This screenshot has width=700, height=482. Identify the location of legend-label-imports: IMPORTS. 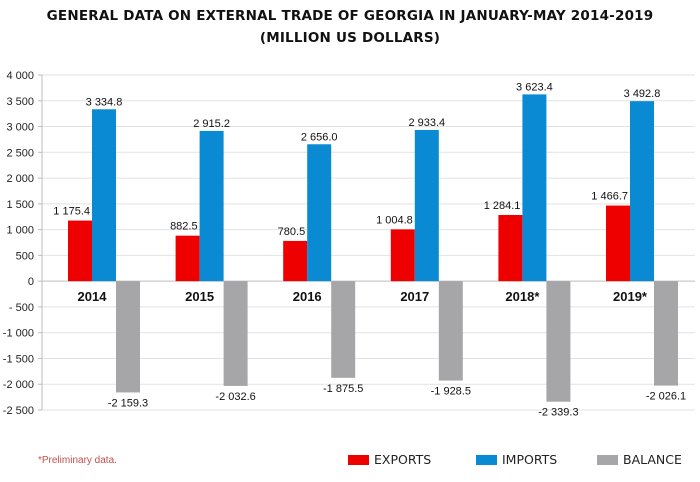
(530, 459).